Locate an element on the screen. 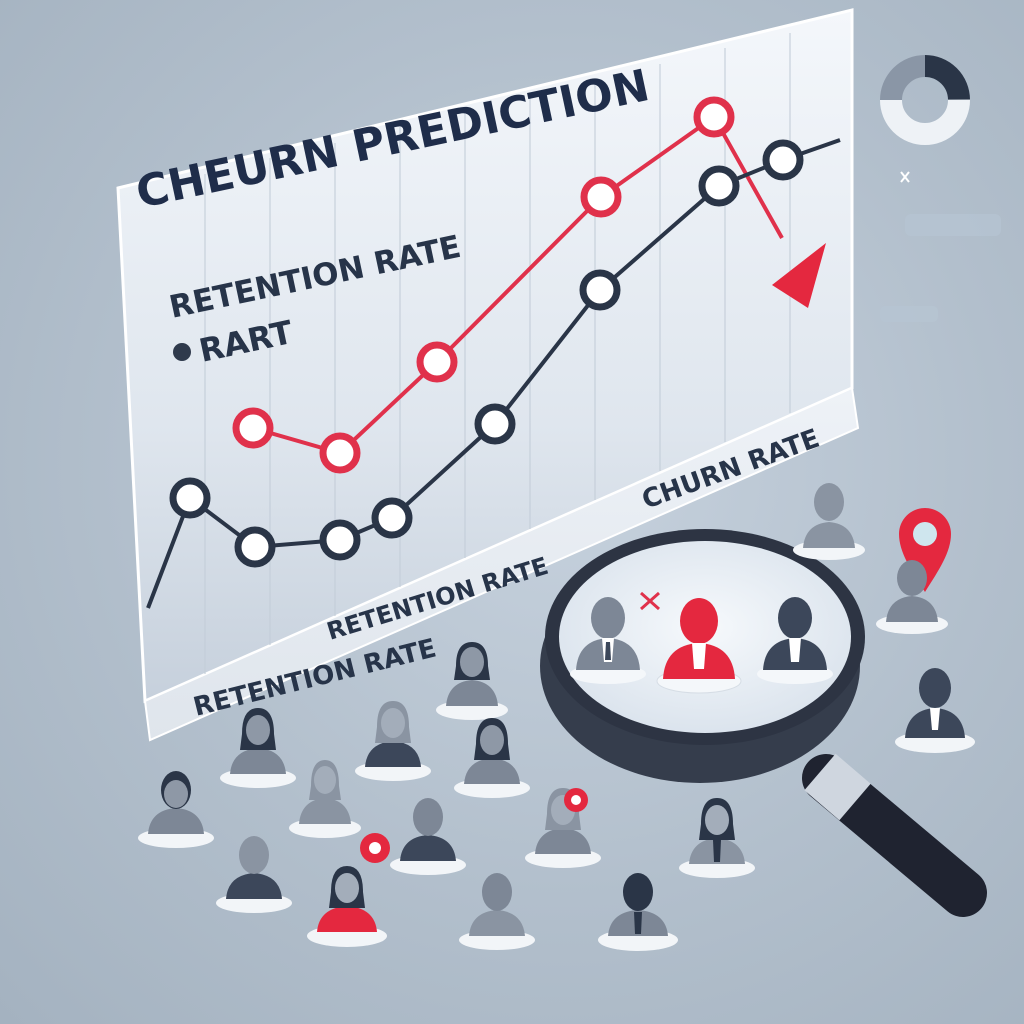  legend-dot is located at coordinates (182, 352).